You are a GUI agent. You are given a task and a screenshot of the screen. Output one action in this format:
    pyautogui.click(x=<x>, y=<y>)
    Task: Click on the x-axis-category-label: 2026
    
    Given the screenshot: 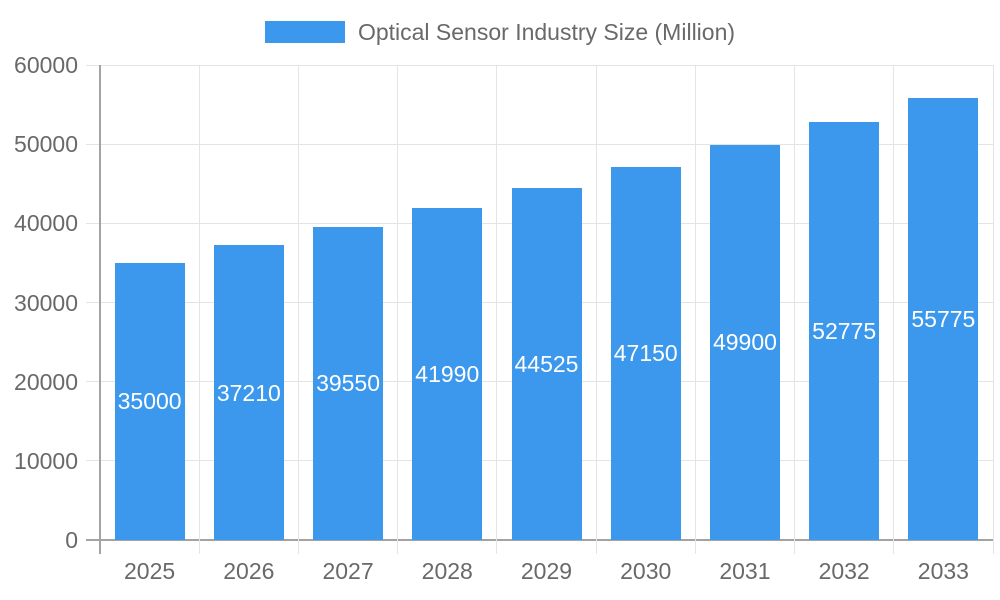 What is the action you would take?
    pyautogui.click(x=249, y=571)
    